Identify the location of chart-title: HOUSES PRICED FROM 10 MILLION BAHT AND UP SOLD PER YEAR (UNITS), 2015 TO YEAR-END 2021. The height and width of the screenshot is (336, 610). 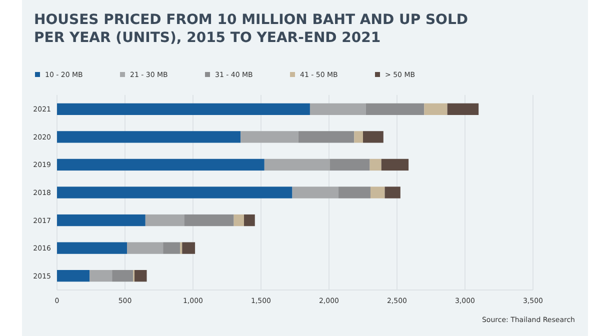
(251, 29).